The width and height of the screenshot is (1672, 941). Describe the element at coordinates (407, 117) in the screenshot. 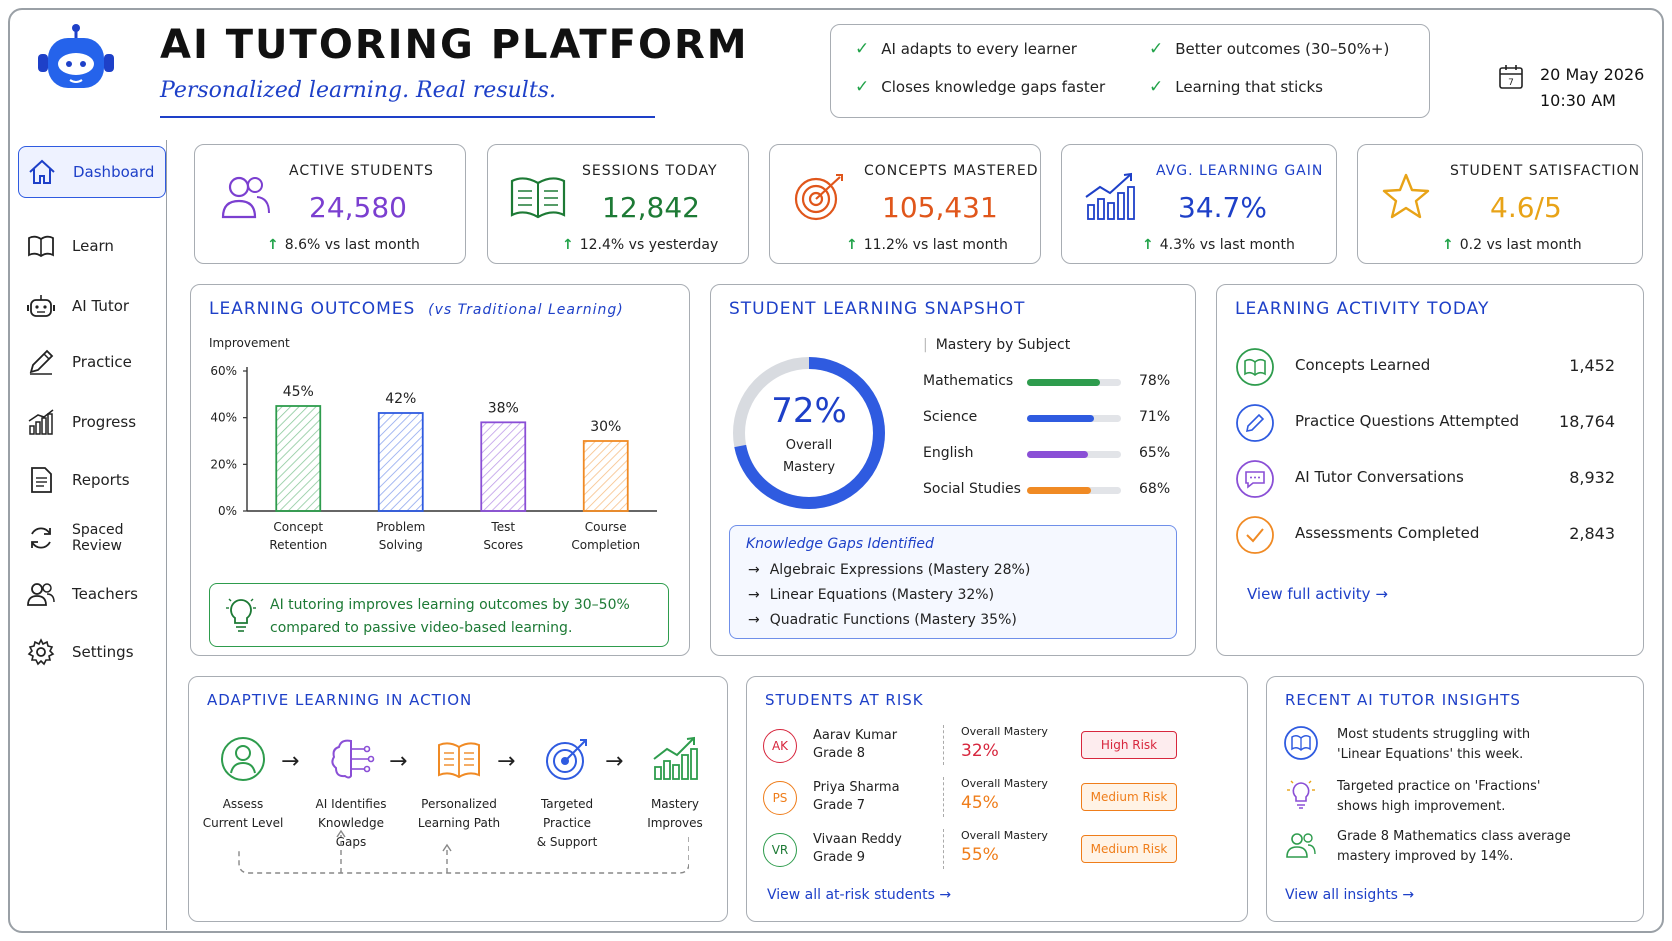

I see `subtitle-underline` at that location.